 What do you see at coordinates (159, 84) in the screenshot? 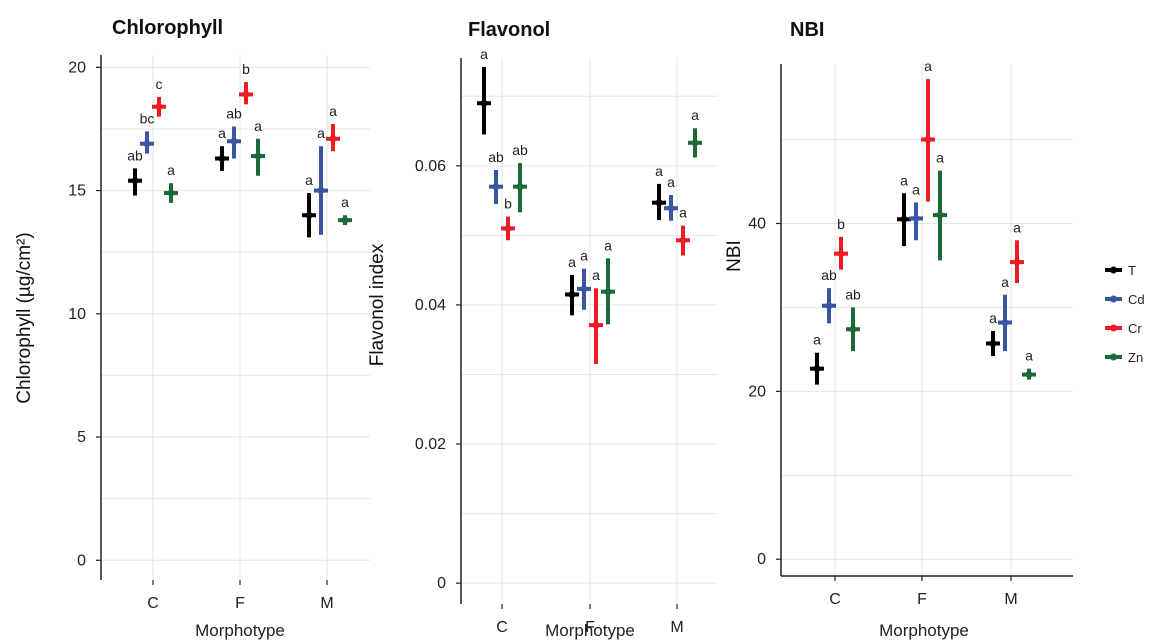
I see `significance-letter: c` at bounding box center [159, 84].